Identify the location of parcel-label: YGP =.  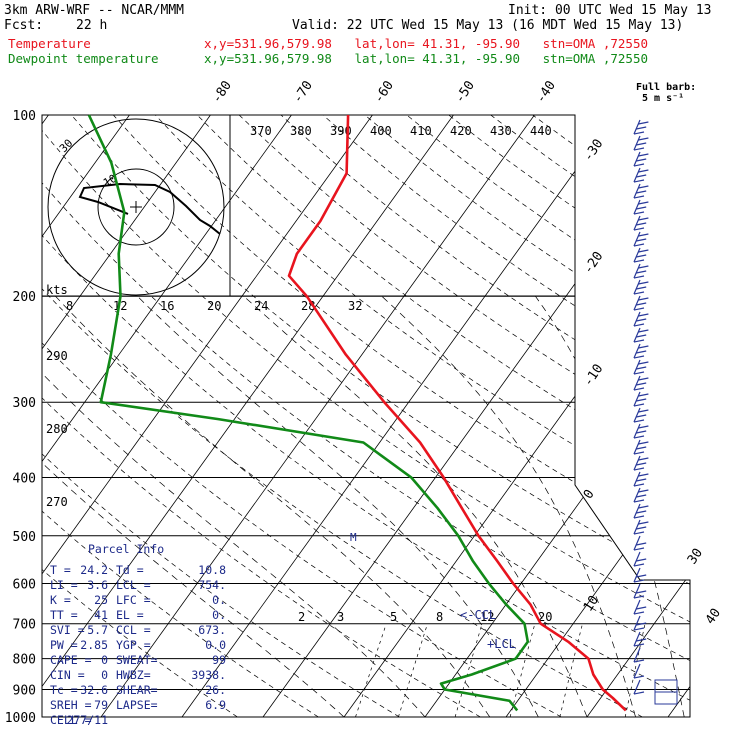
(133, 645).